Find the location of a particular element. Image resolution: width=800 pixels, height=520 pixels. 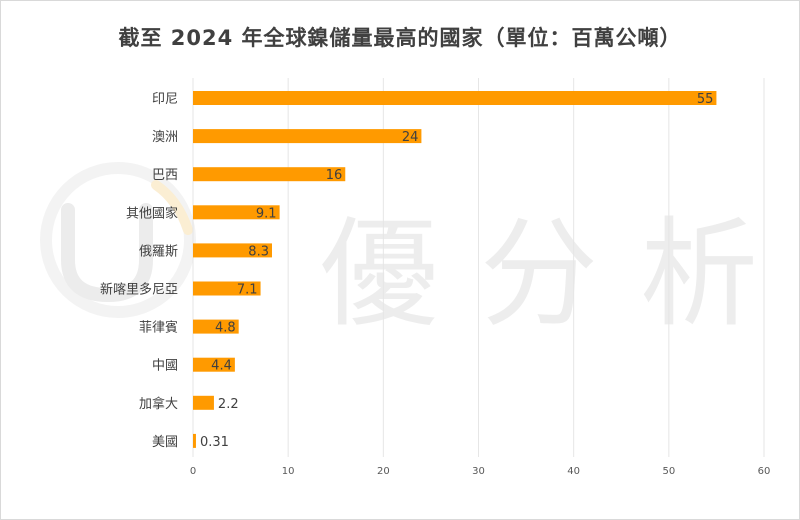

value-label: 8.3 is located at coordinates (258, 251).